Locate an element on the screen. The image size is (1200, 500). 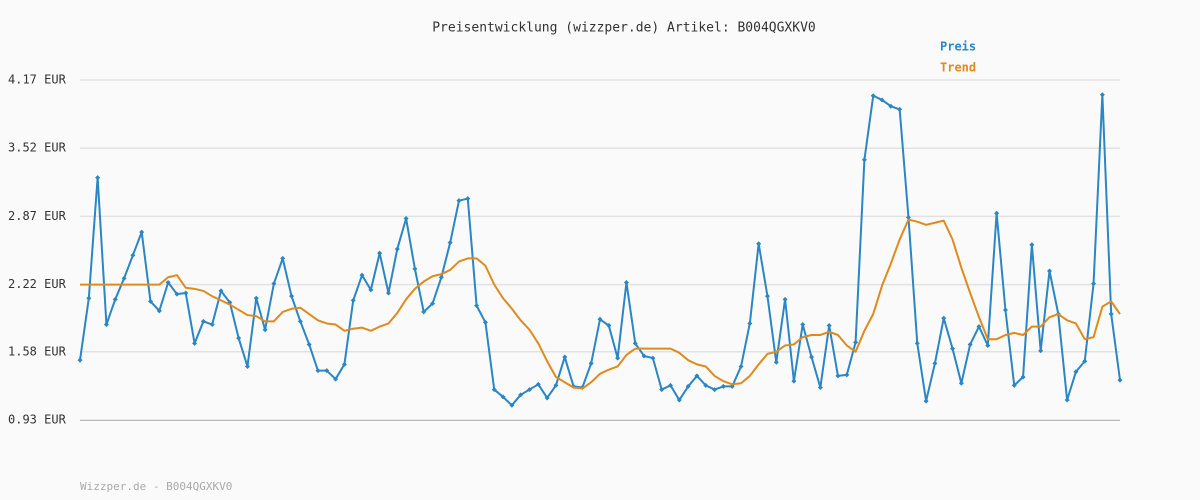
y-tick-label: 4.17 EUR is located at coordinates (37, 80).